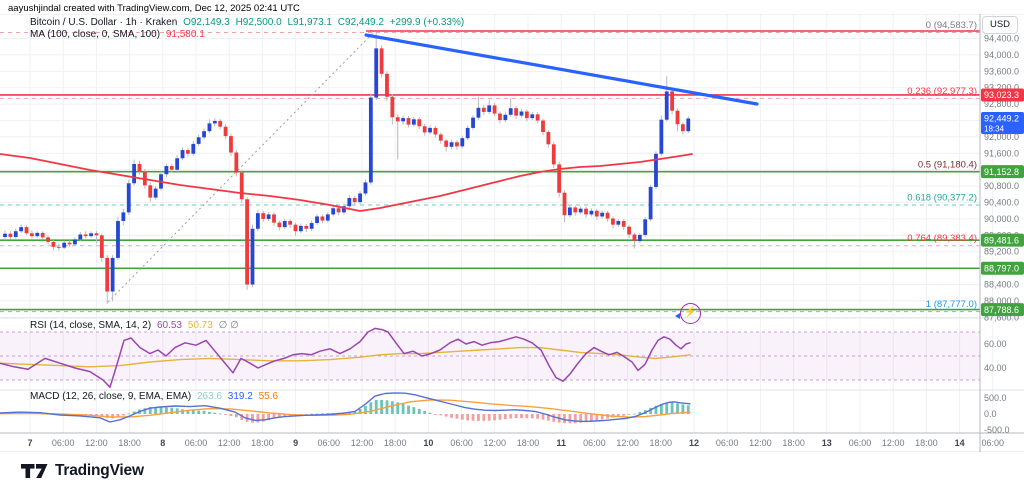 The height and width of the screenshot is (488, 1024). Describe the element at coordinates (1001, 240) in the screenshot. I see `price-level-badge-text: 89,481.6` at that location.